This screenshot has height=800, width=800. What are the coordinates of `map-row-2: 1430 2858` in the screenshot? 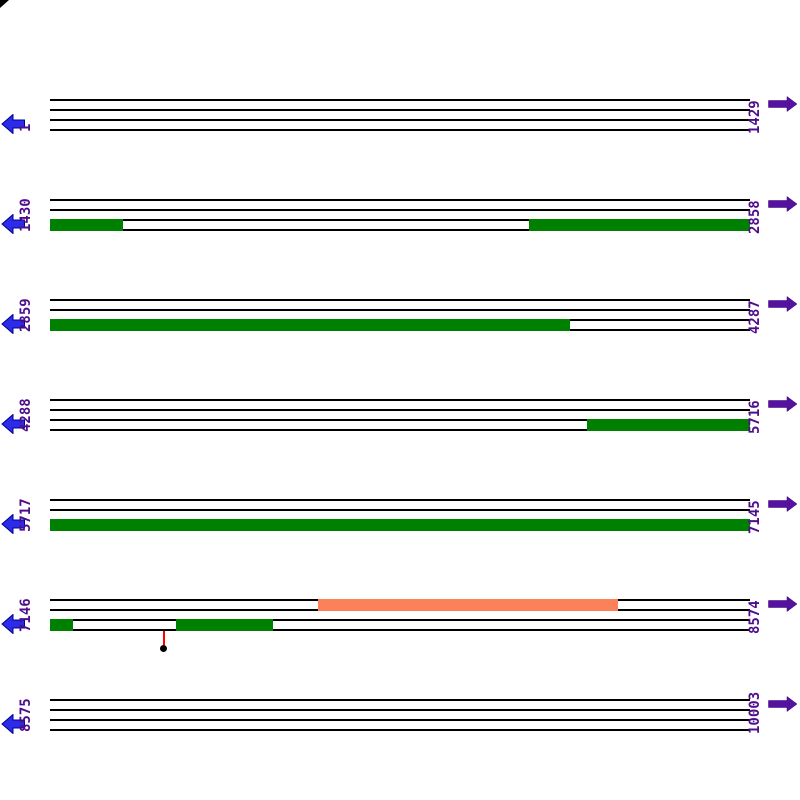 It's located at (400, 227).